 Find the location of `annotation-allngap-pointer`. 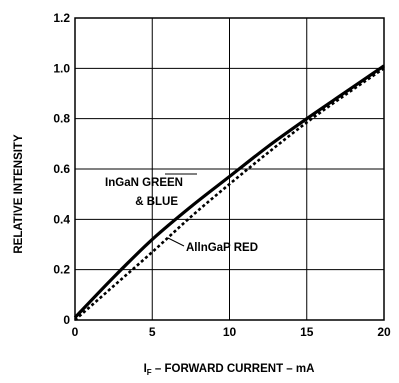

annotation-allngap-pointer is located at coordinates (176, 242).